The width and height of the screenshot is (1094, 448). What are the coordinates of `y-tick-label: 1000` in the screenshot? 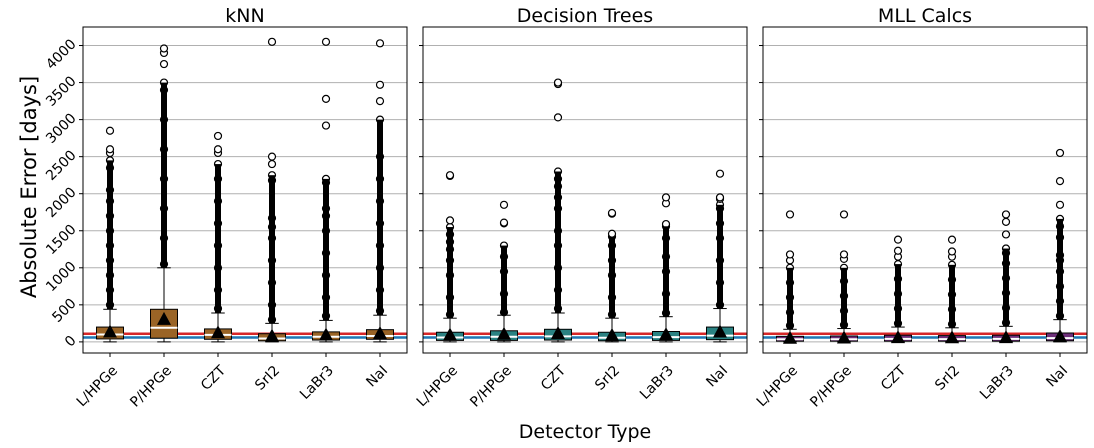 It's located at (61, 277).